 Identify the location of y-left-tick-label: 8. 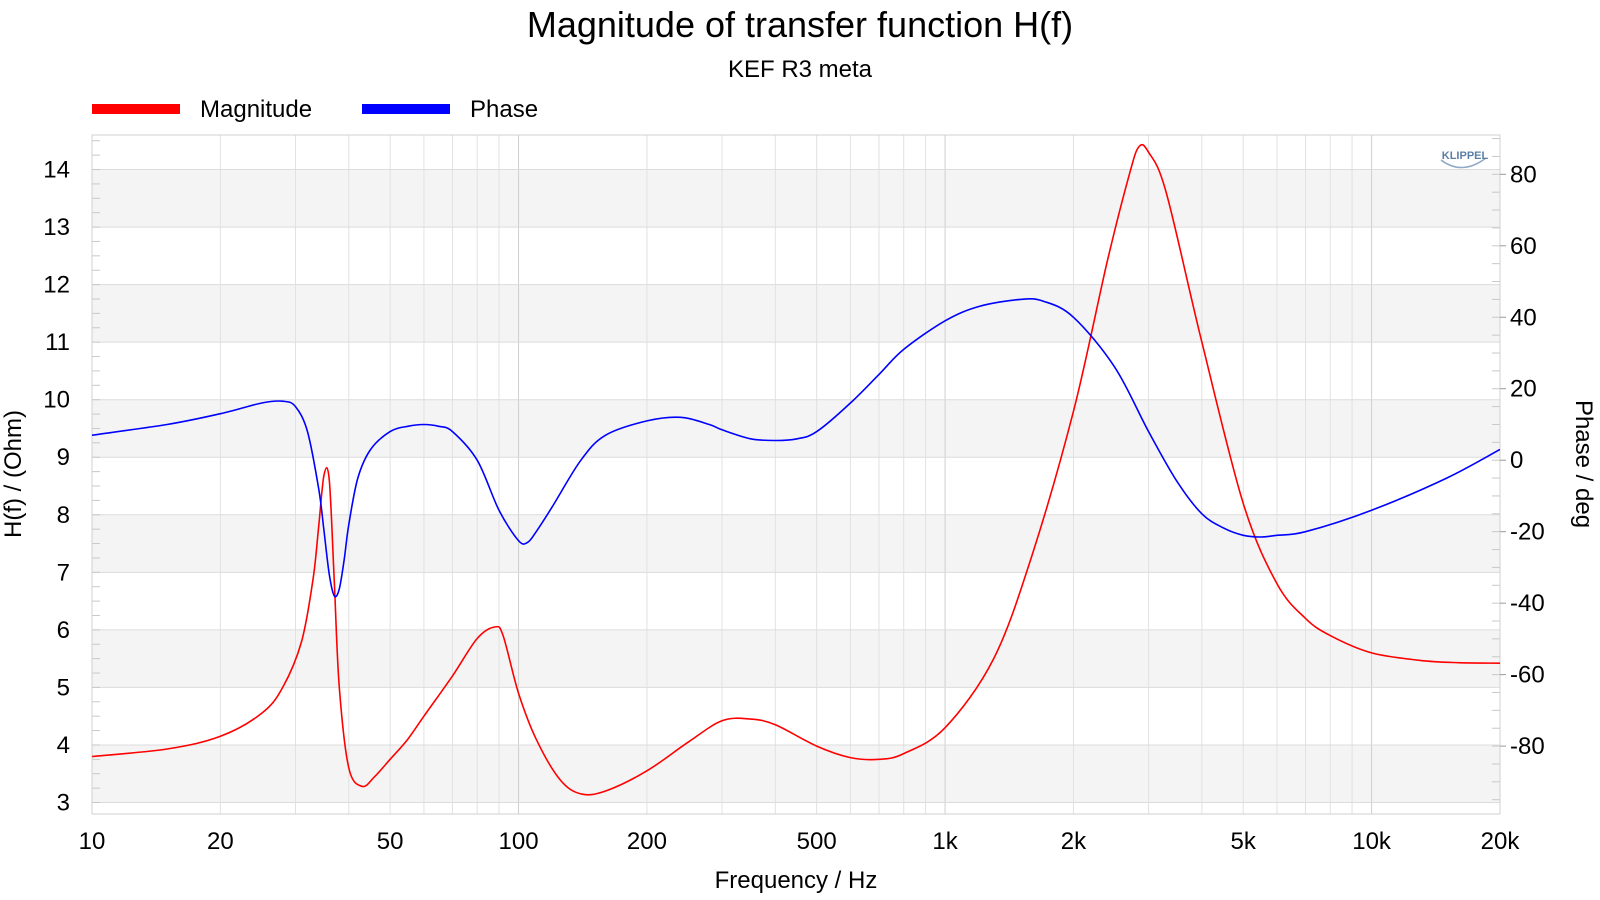
(63, 515).